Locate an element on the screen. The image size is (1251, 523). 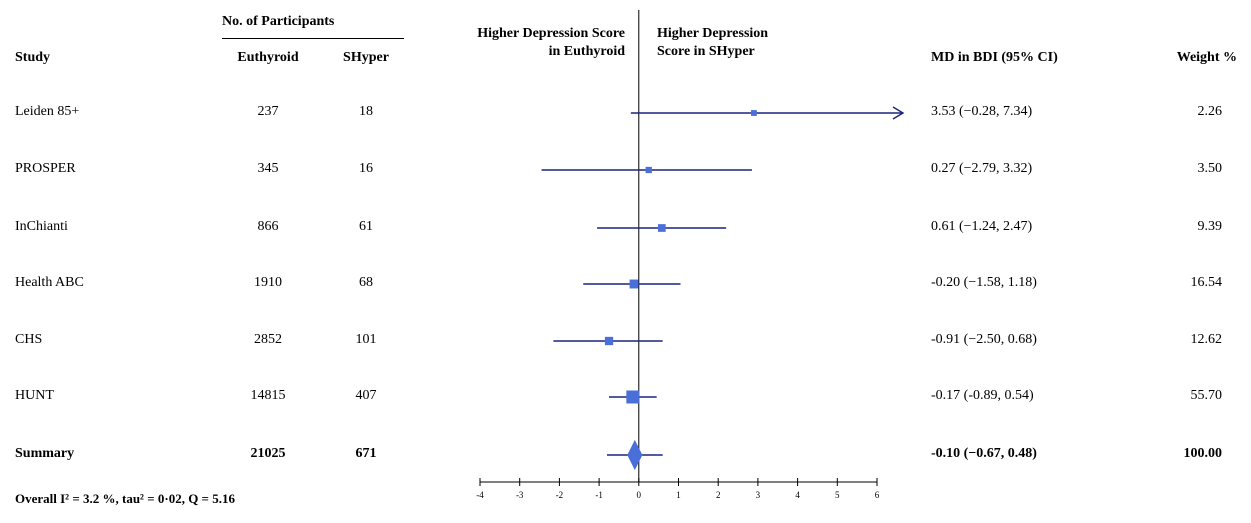
md-ci-value: -0.17 (-0.89, 0.54) is located at coordinates (982, 395).